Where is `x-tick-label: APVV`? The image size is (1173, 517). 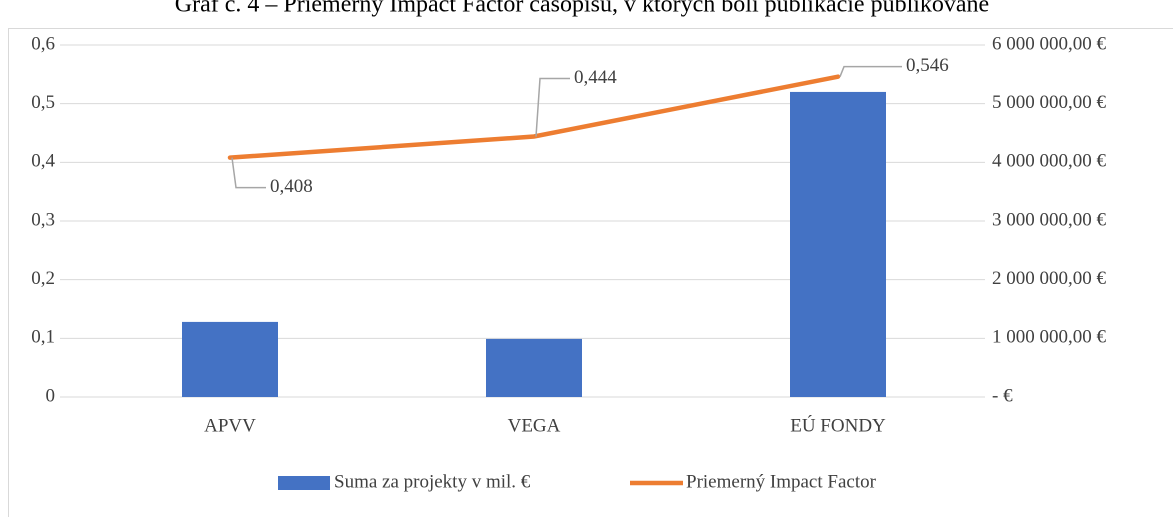 x-tick-label: APVV is located at coordinates (230, 425).